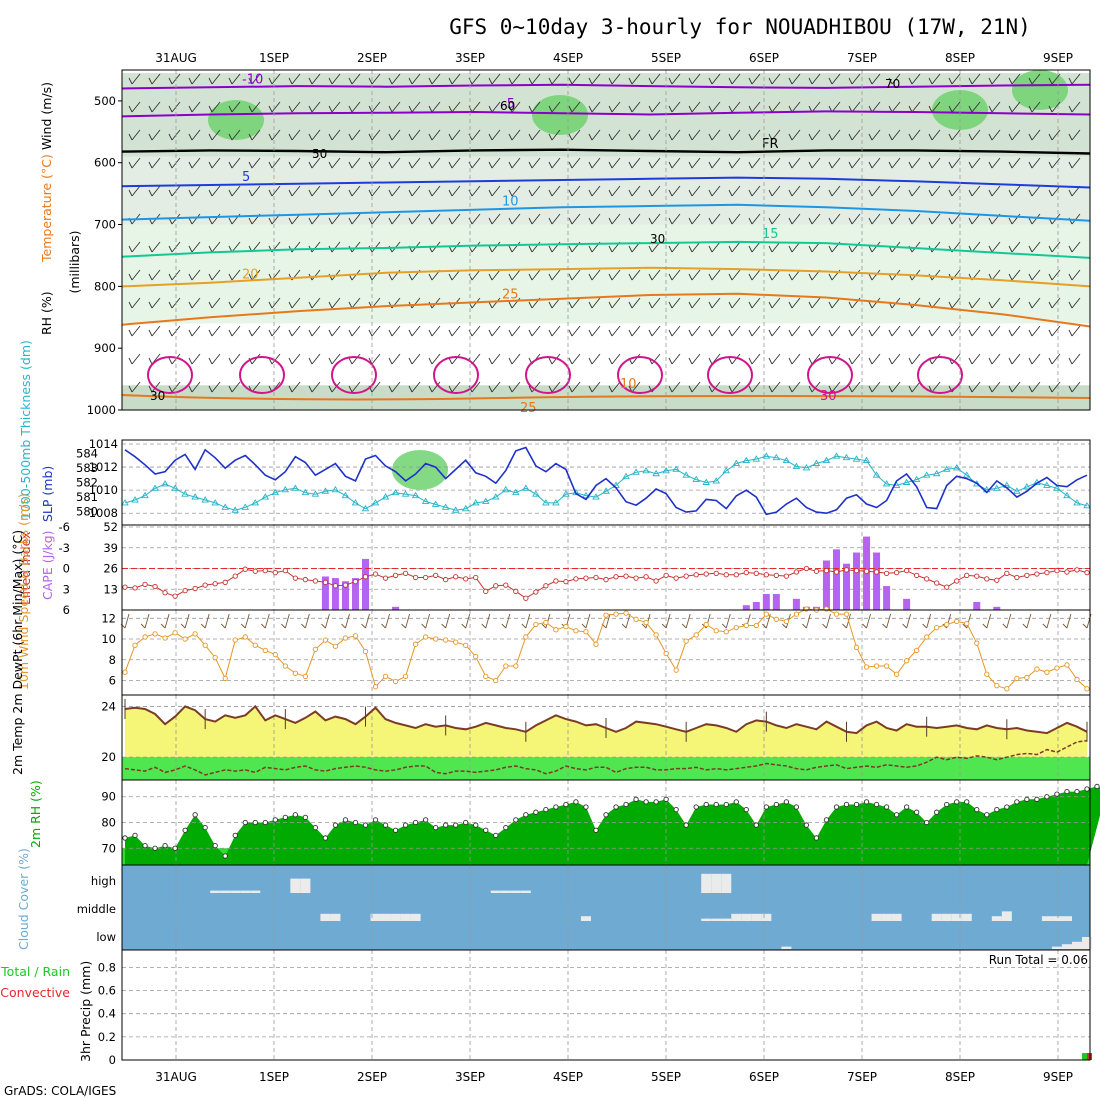 The width and height of the screenshot is (1100, 1100). What do you see at coordinates (372, 58) in the screenshot?
I see `date-label-top: 2SEP` at bounding box center [372, 58].